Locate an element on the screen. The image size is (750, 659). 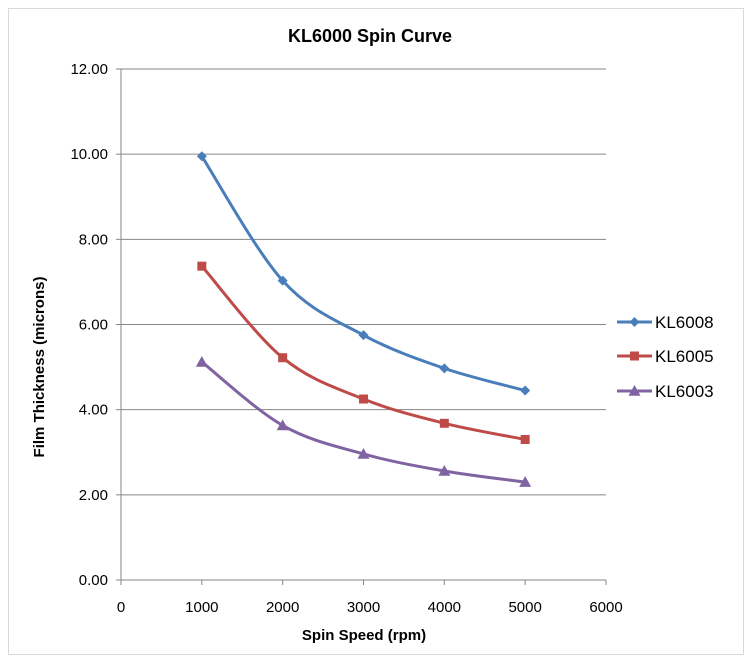
x-tick-label-1: 1000 is located at coordinates (201, 607).